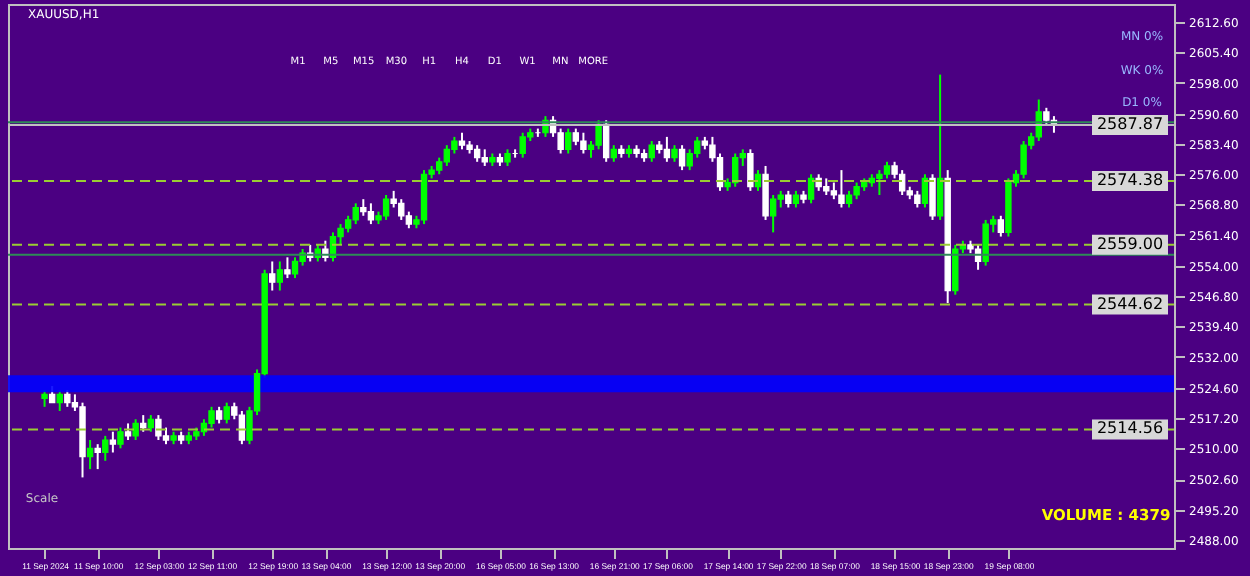 This screenshot has width=1250, height=576. I want to click on ref-line-label: 2559.00, so click(1130, 243).